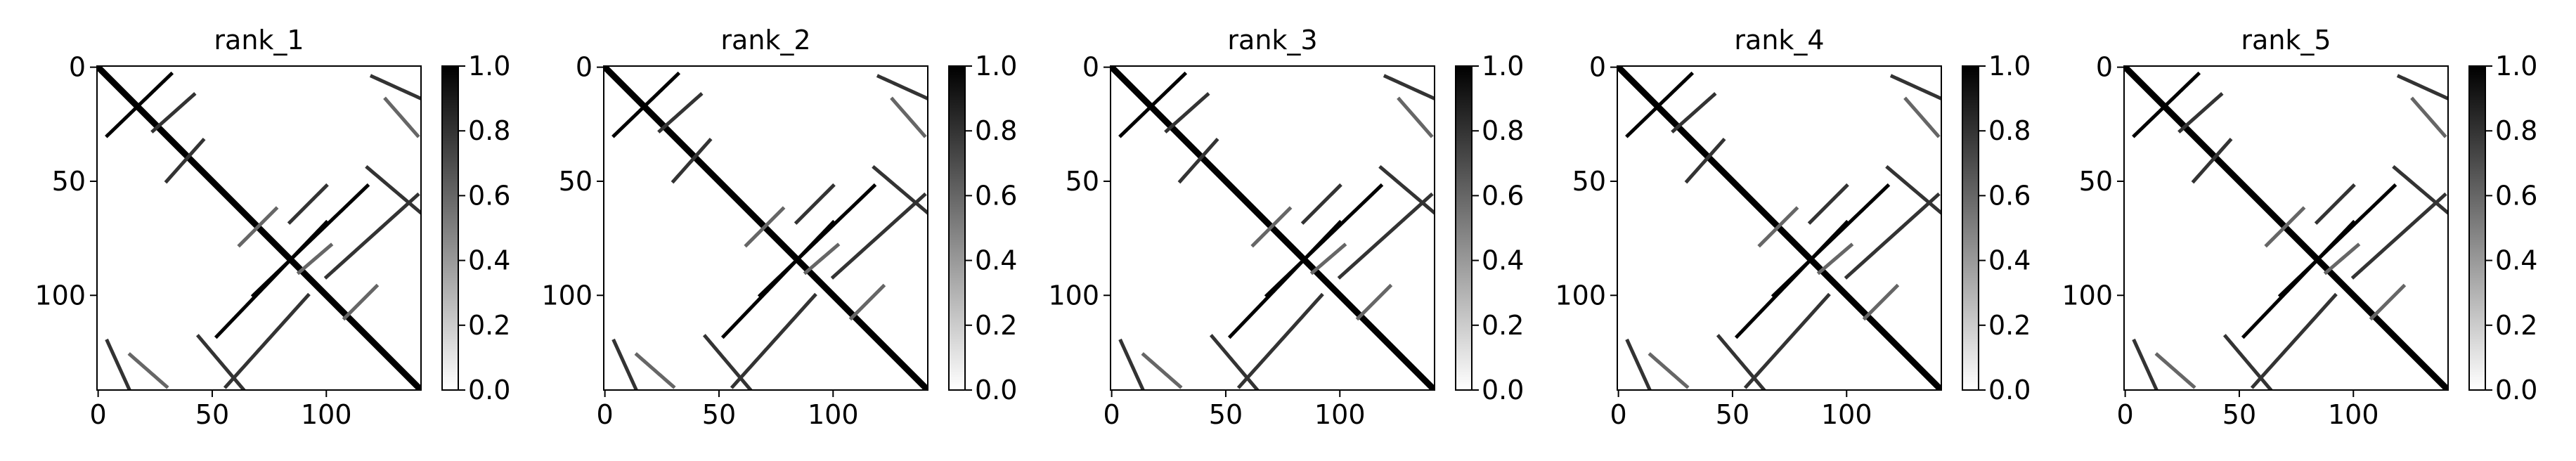  Describe the element at coordinates (996, 196) in the screenshot. I see `colorbar-tick-label: 0.6` at that location.